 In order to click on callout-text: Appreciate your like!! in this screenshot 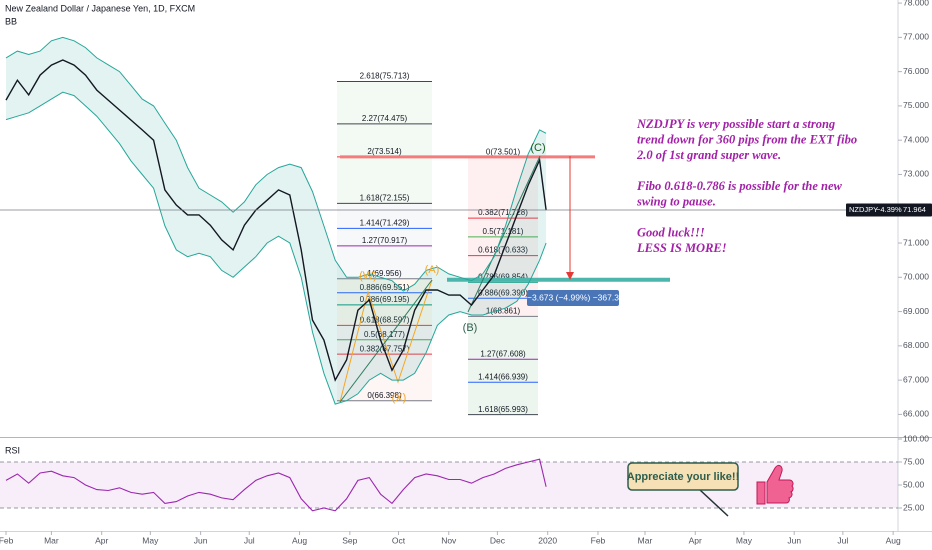, I will do `click(683, 477)`.